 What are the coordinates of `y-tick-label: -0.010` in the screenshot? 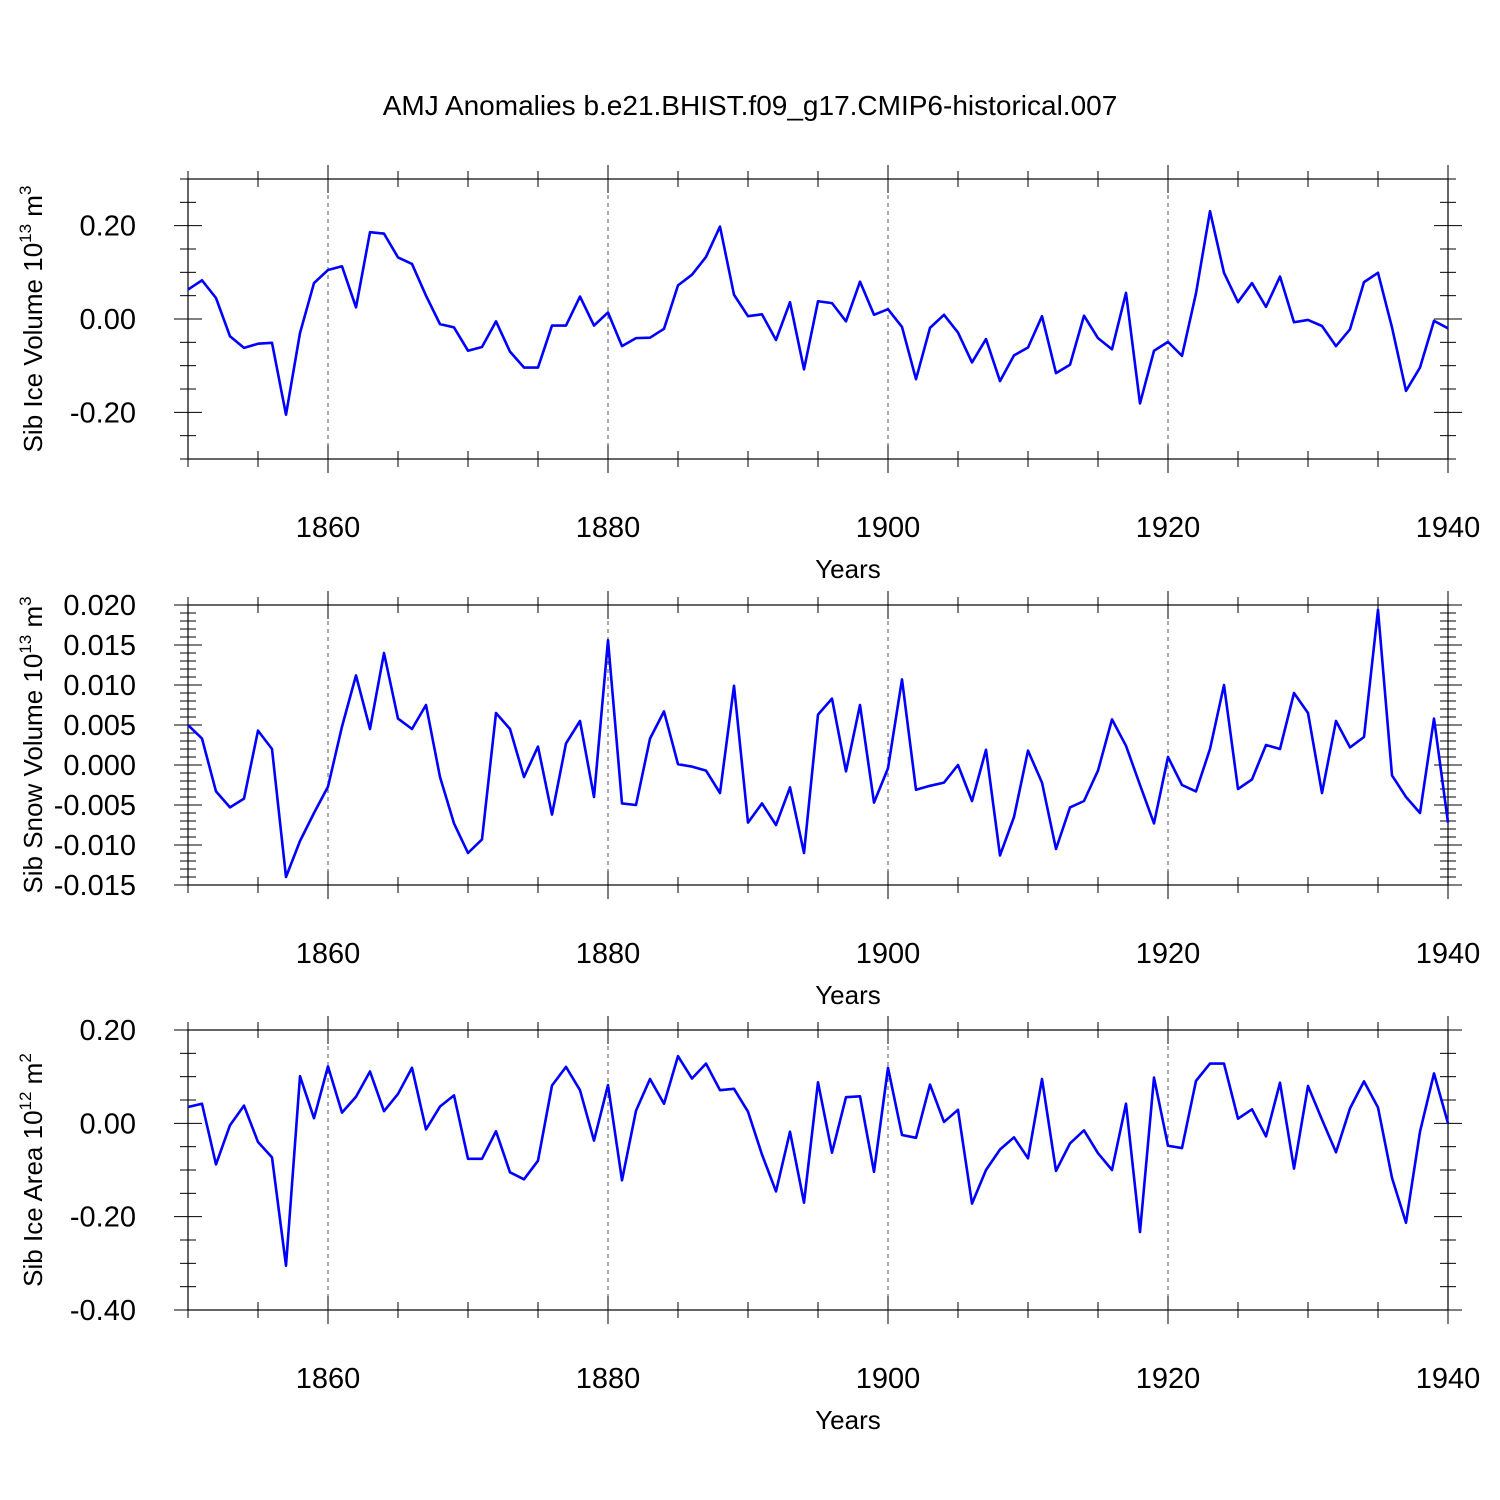 It's located at (95, 846).